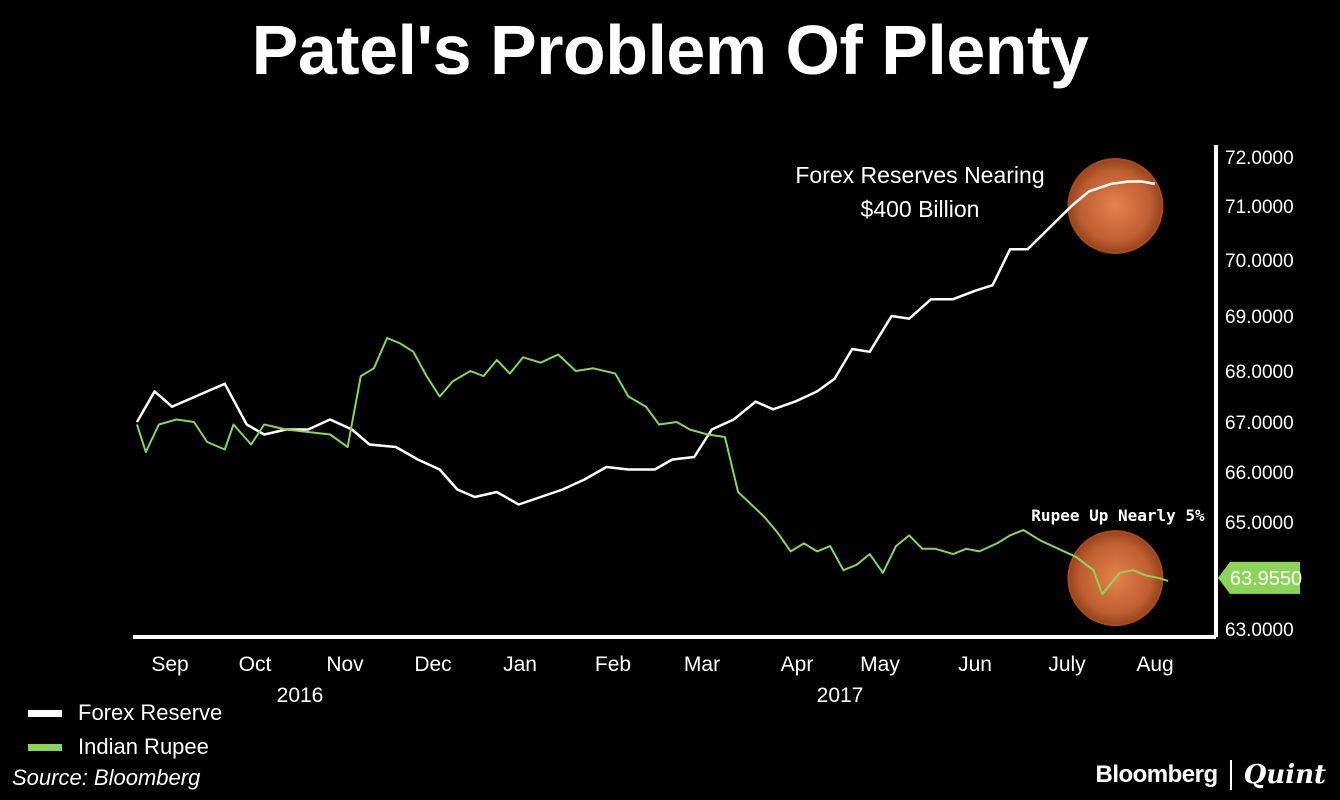 The image size is (1340, 800). What do you see at coordinates (919, 175) in the screenshot?
I see `annotation-forex-line1: Forex Reserves Nearing` at bounding box center [919, 175].